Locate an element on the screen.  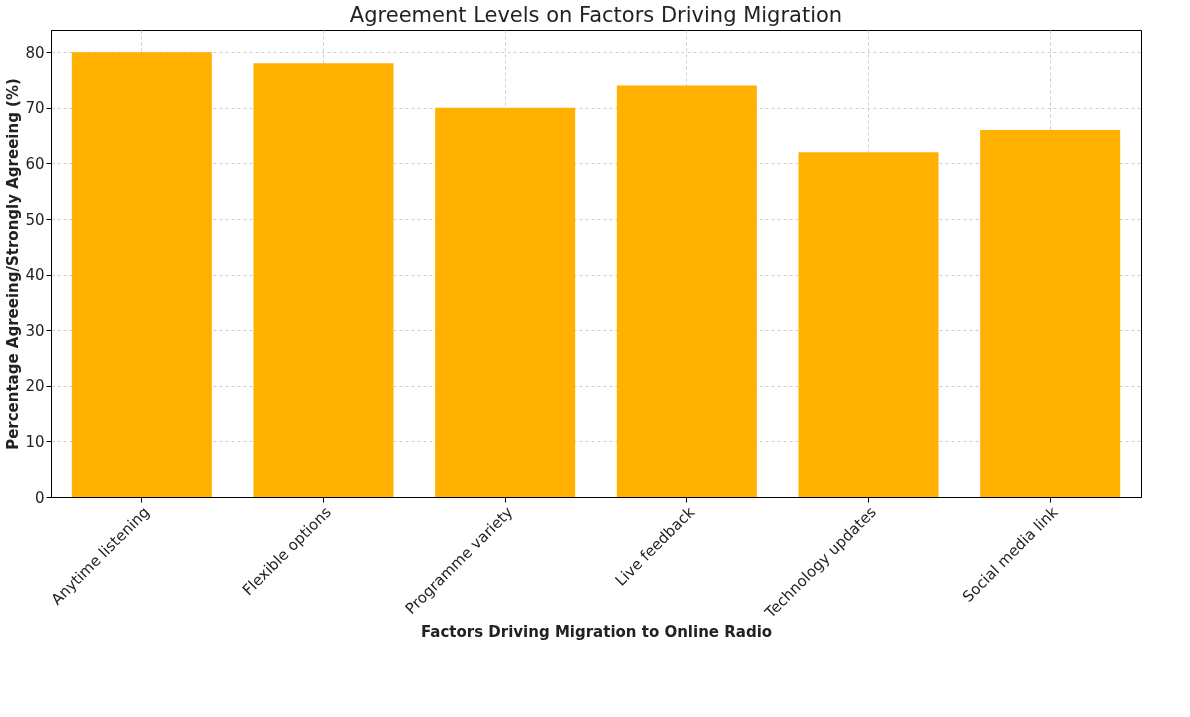
y-tick-label: 70 is located at coordinates (35, 108).